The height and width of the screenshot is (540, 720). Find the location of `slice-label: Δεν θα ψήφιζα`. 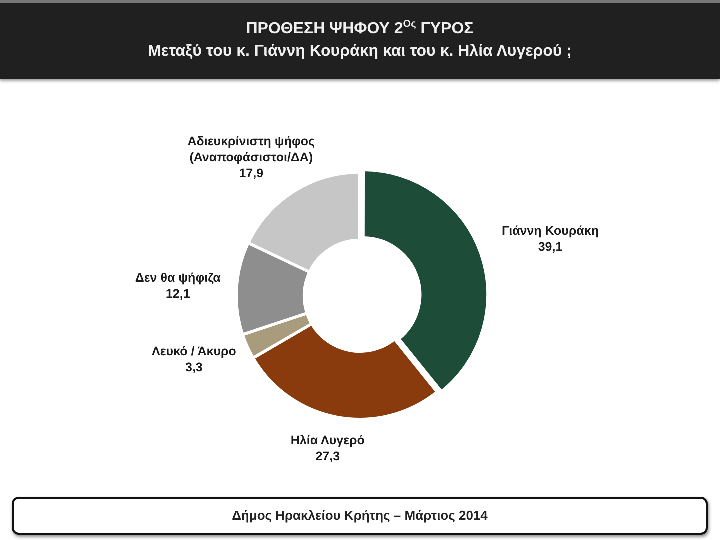

slice-label: Δεν θα ψήφιζα is located at coordinates (178, 277).